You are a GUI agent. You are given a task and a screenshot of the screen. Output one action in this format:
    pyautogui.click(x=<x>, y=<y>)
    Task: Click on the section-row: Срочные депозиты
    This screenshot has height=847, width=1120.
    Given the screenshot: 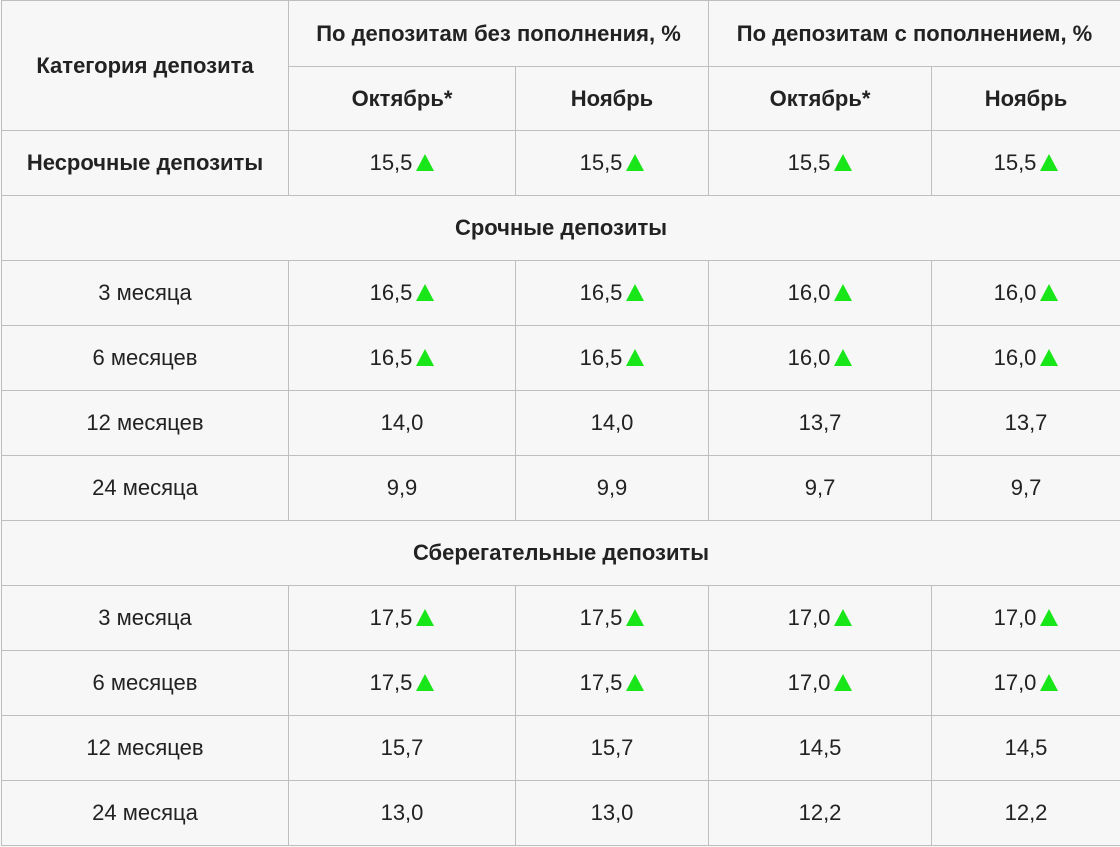 What is the action you would take?
    pyautogui.click(x=560, y=228)
    